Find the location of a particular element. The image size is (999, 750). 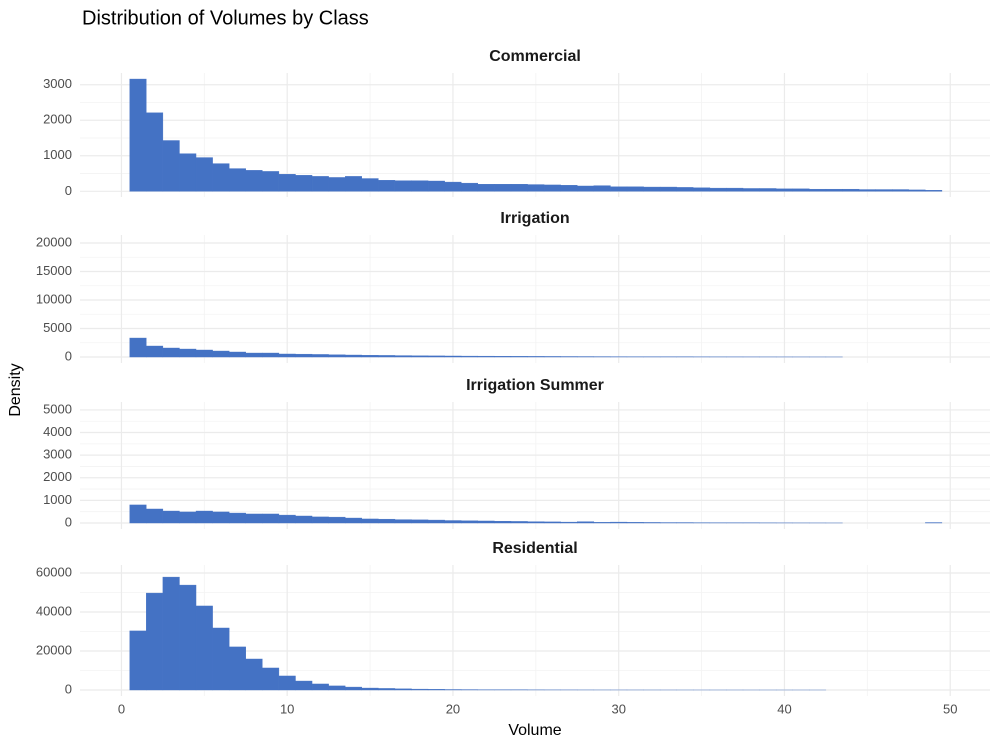

y-tick-label: 15000 is located at coordinates (54, 270).